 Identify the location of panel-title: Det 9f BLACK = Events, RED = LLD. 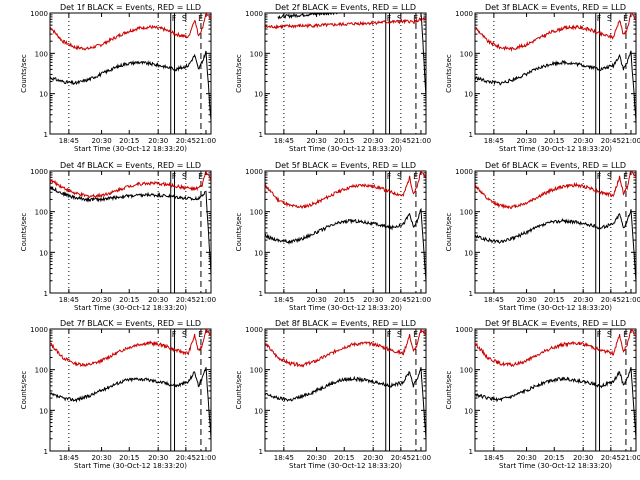
(555, 323).